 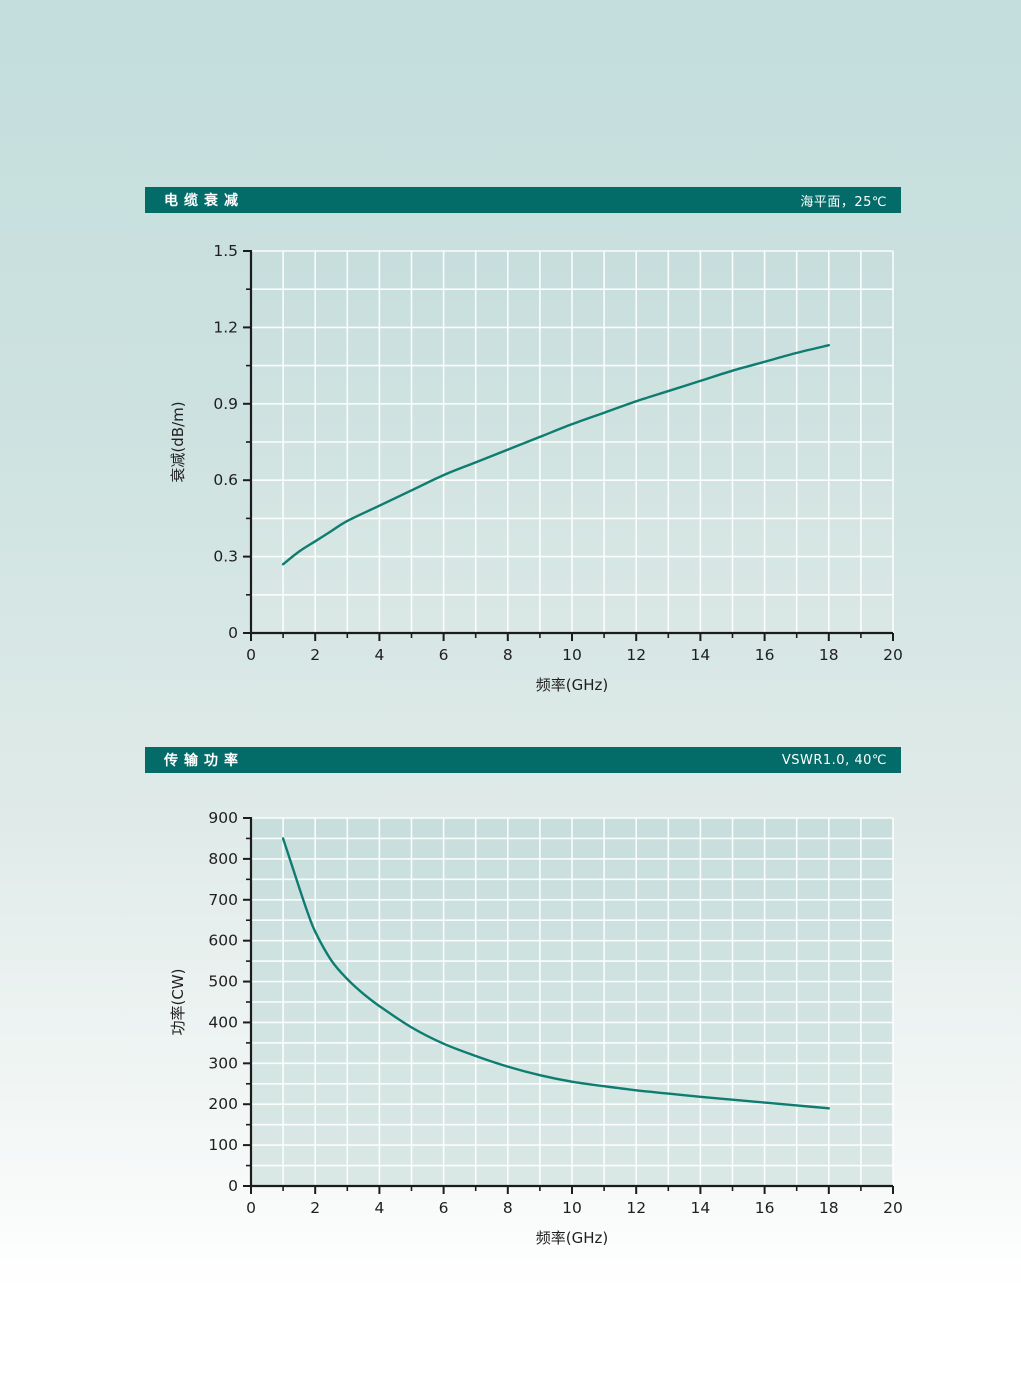 What do you see at coordinates (223, 1022) in the screenshot?
I see `y-tick-label: 400` at bounding box center [223, 1022].